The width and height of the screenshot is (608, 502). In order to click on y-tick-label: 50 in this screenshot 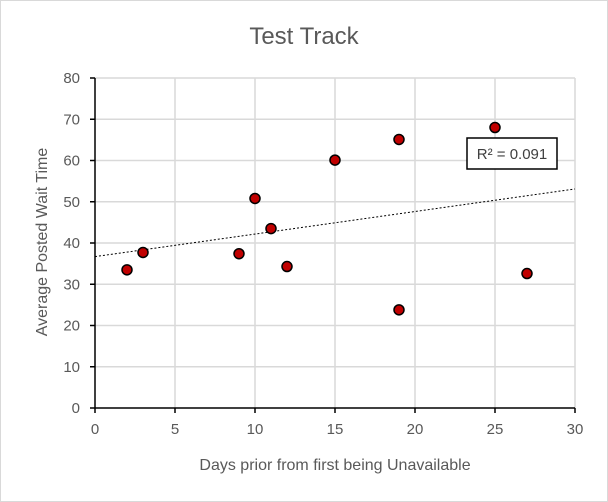, I will do `click(71, 202)`.